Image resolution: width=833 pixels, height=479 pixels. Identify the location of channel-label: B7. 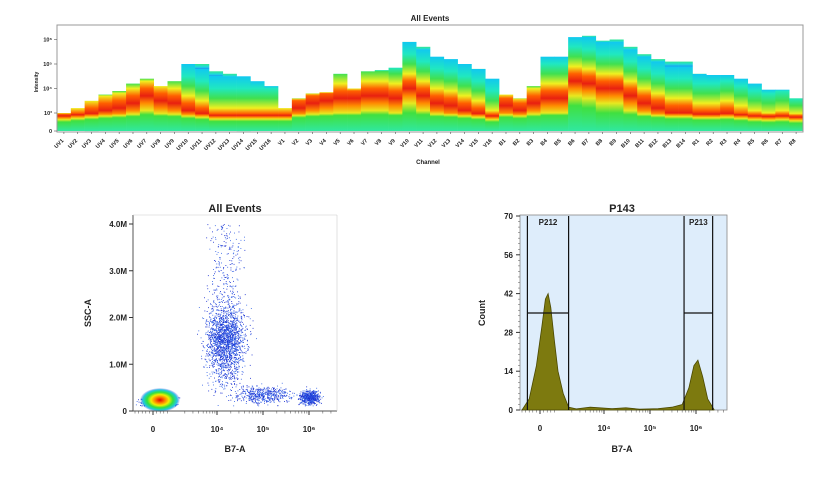
(585, 142).